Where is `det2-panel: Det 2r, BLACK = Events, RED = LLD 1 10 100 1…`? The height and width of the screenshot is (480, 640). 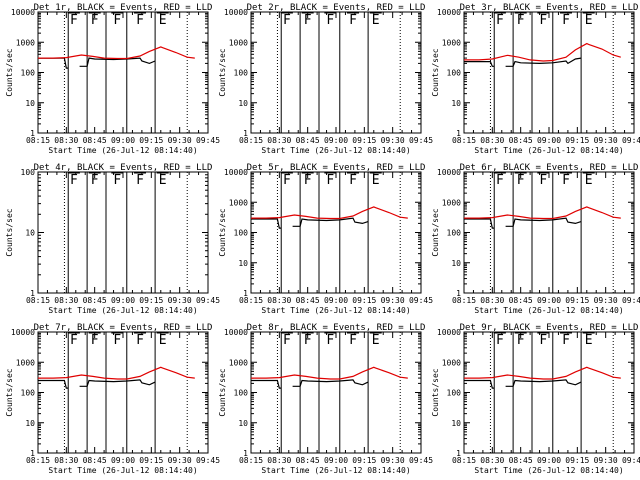
det2-panel: Det 2r, BLACK = Events, RED = LLD 1 10 100 1… is located at coordinates (325, 79).